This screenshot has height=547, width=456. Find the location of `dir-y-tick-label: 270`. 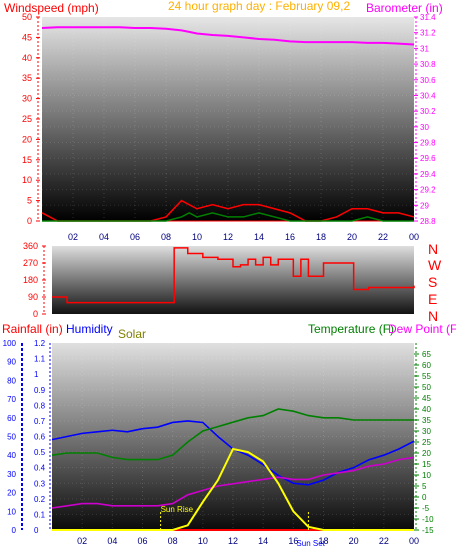

dir-y-tick-label: 270 is located at coordinates (30, 263).